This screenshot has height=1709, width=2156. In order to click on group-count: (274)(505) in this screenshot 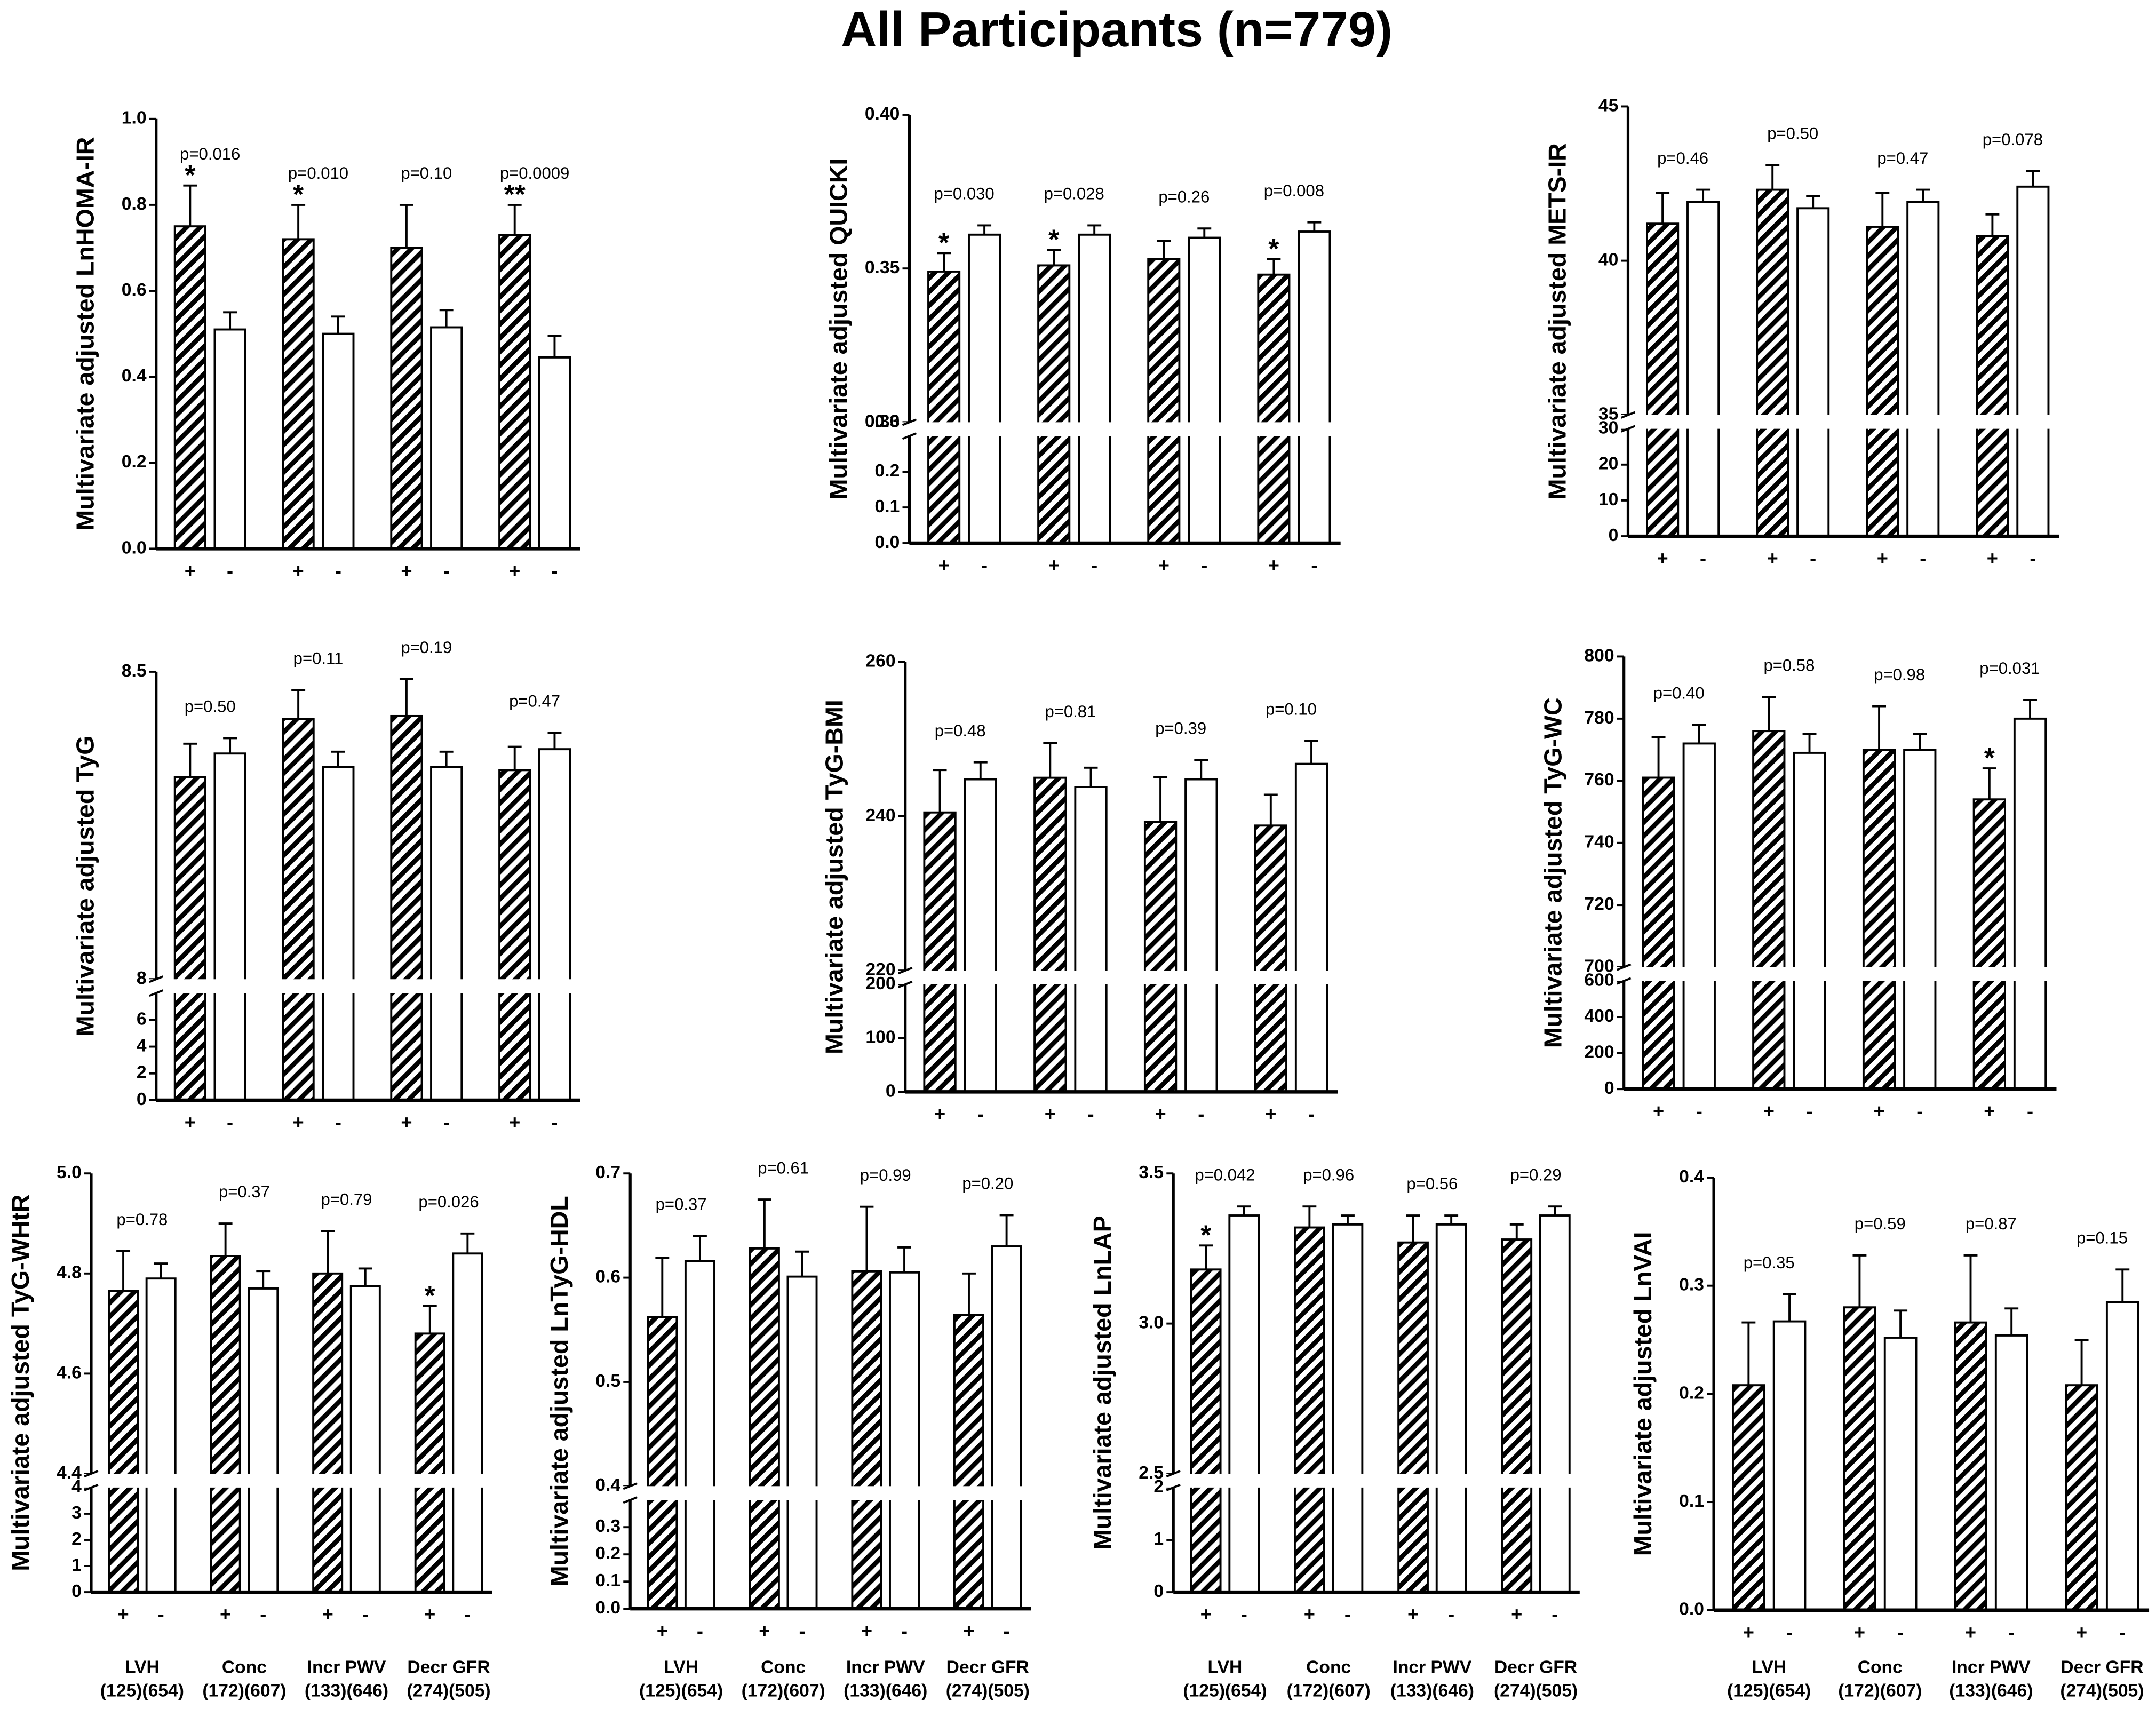, I will do `click(1536, 1691)`.